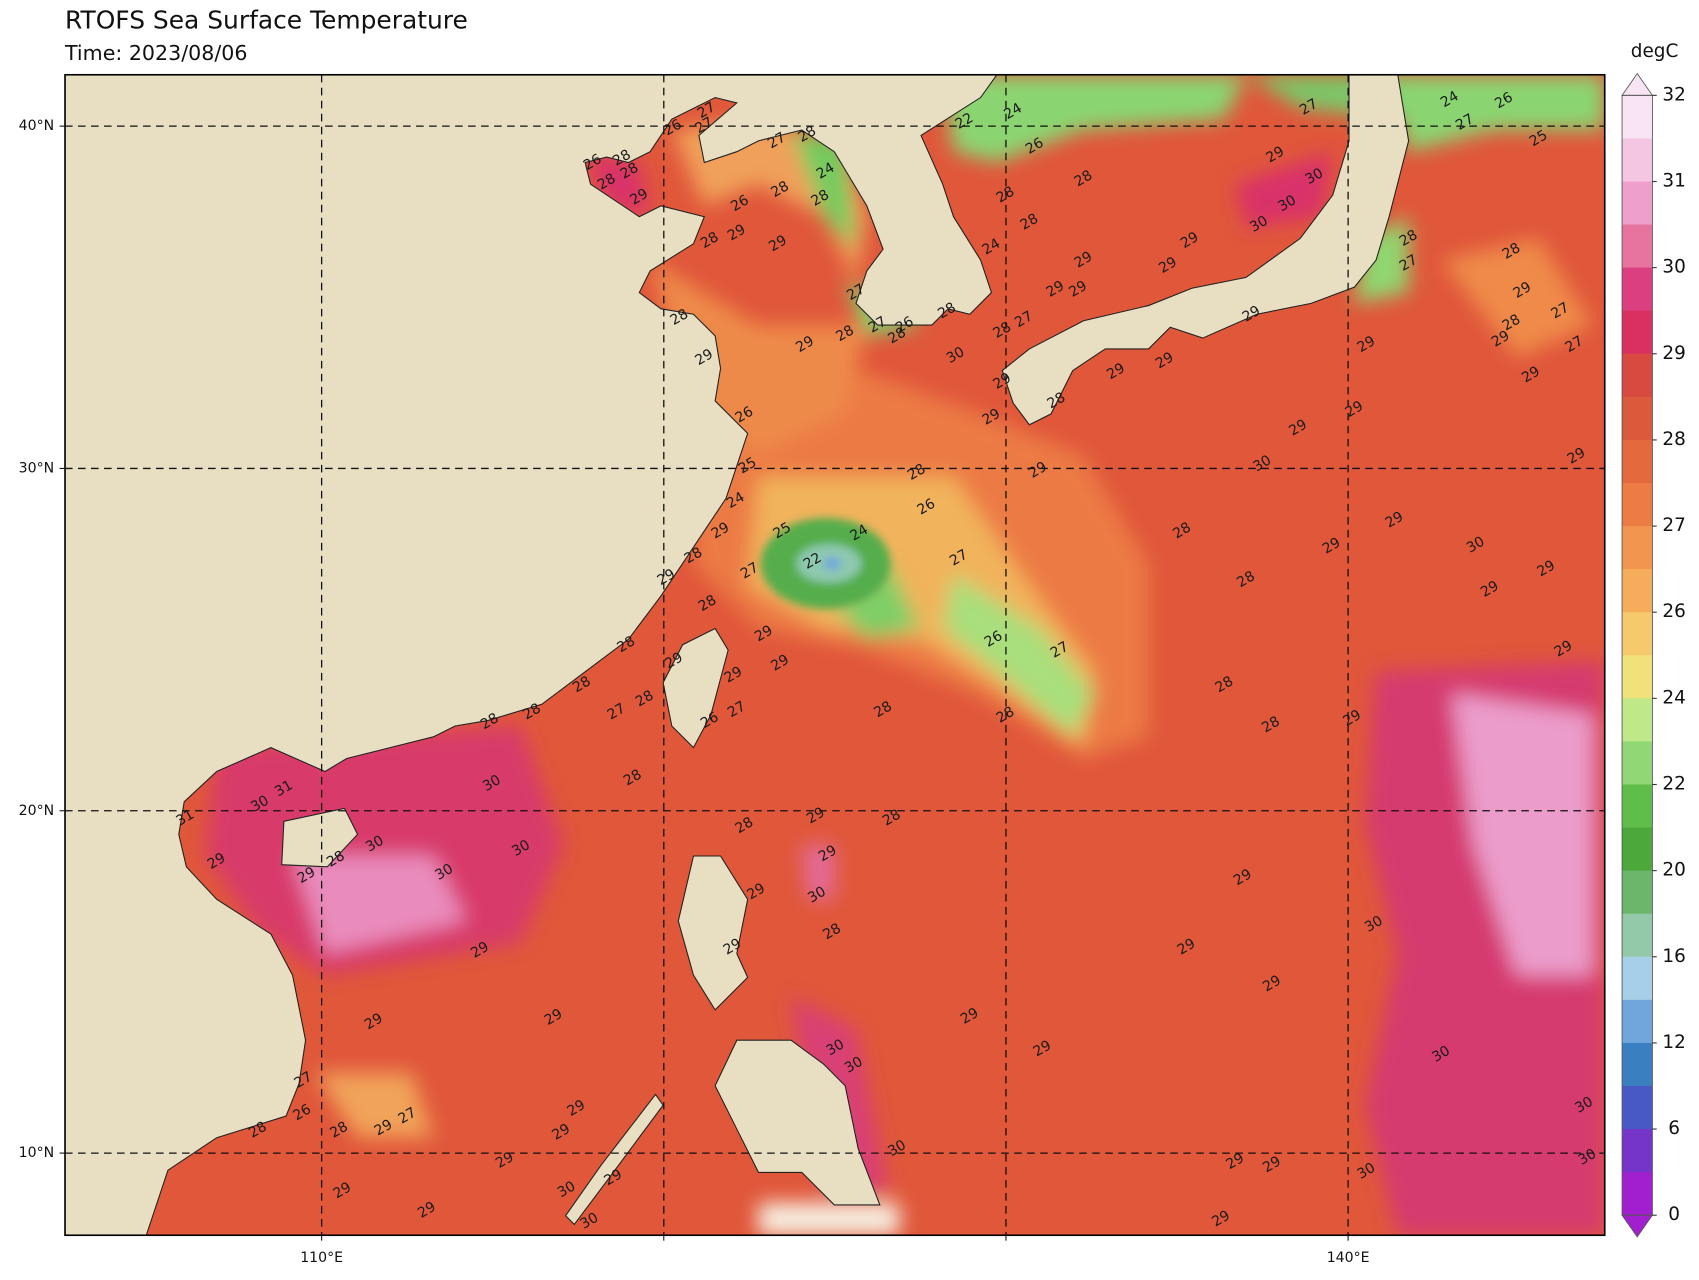  What do you see at coordinates (284, 788) in the screenshot?
I see `contour-label: 31` at bounding box center [284, 788].